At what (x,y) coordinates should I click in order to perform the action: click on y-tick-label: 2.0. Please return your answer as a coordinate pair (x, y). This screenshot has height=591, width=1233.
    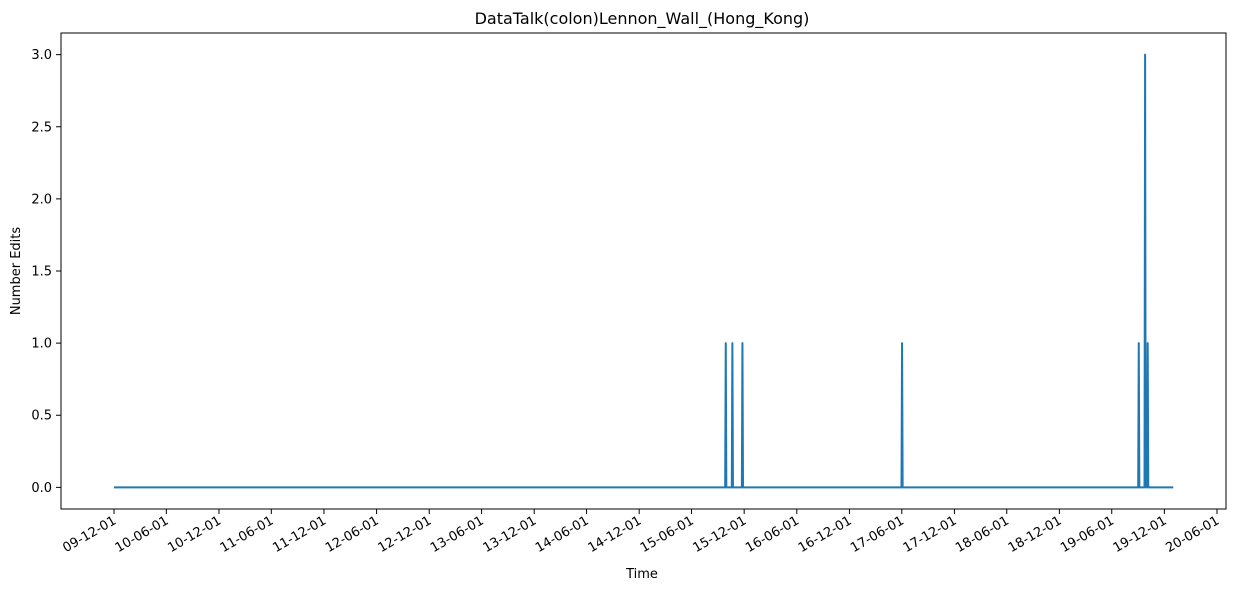
    Looking at the image, I should click on (41, 199).